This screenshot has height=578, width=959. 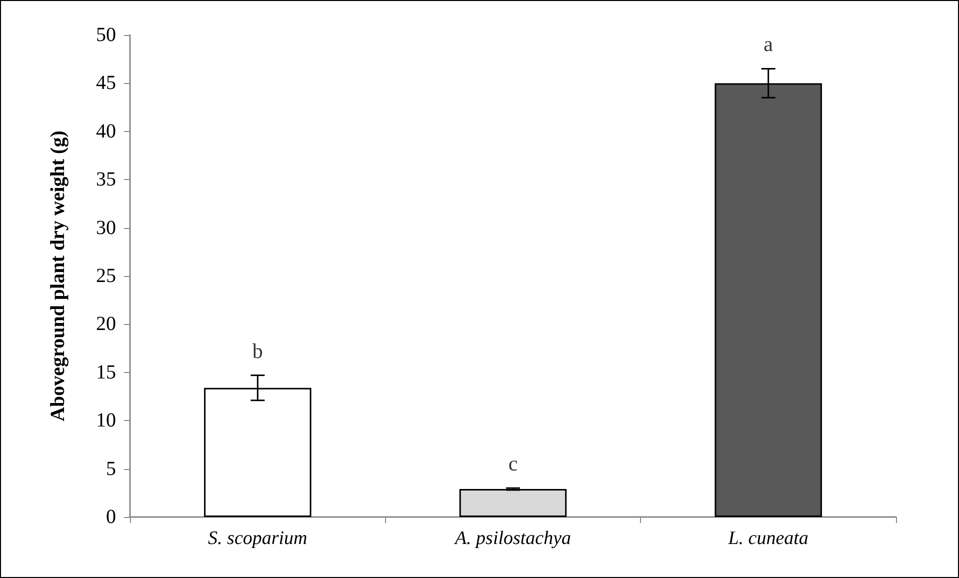 What do you see at coordinates (513, 503) in the screenshot?
I see `bar` at bounding box center [513, 503].